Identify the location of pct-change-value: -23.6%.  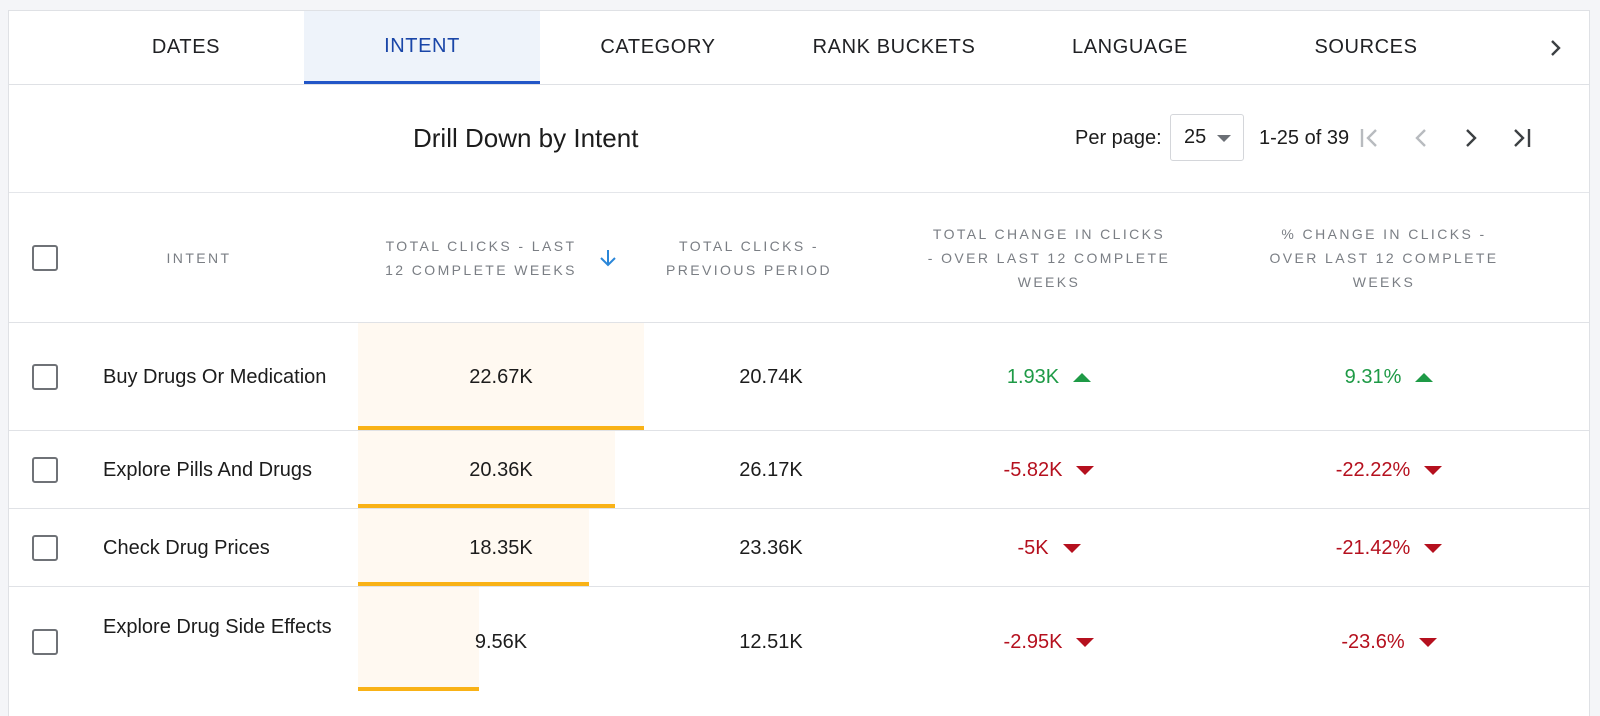
(1373, 641).